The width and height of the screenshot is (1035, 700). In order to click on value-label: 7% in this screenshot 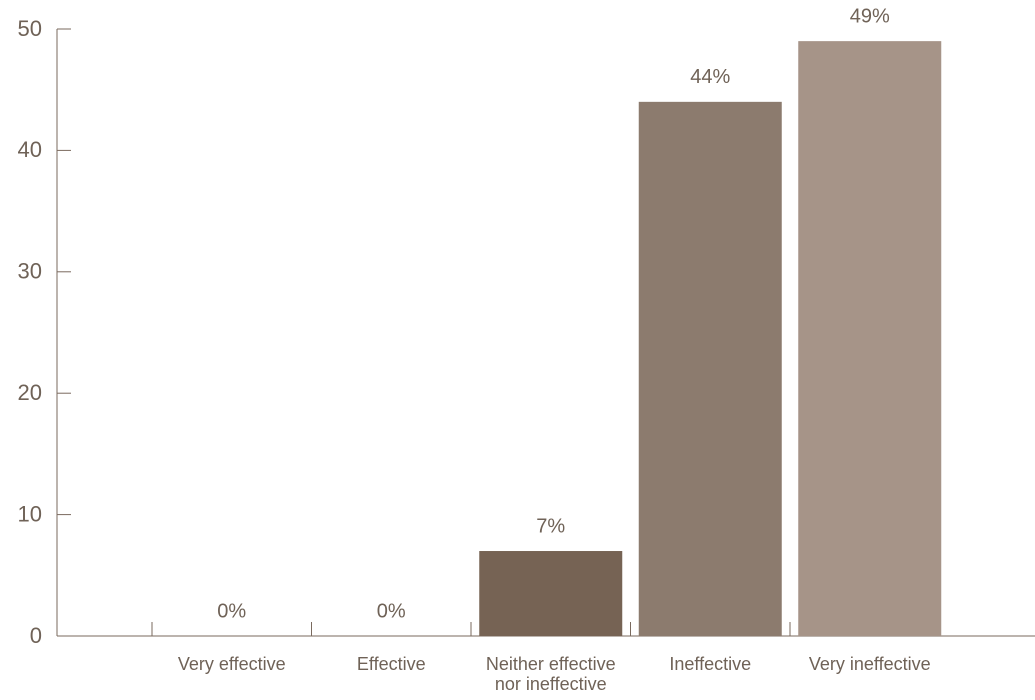, I will do `click(550, 526)`.